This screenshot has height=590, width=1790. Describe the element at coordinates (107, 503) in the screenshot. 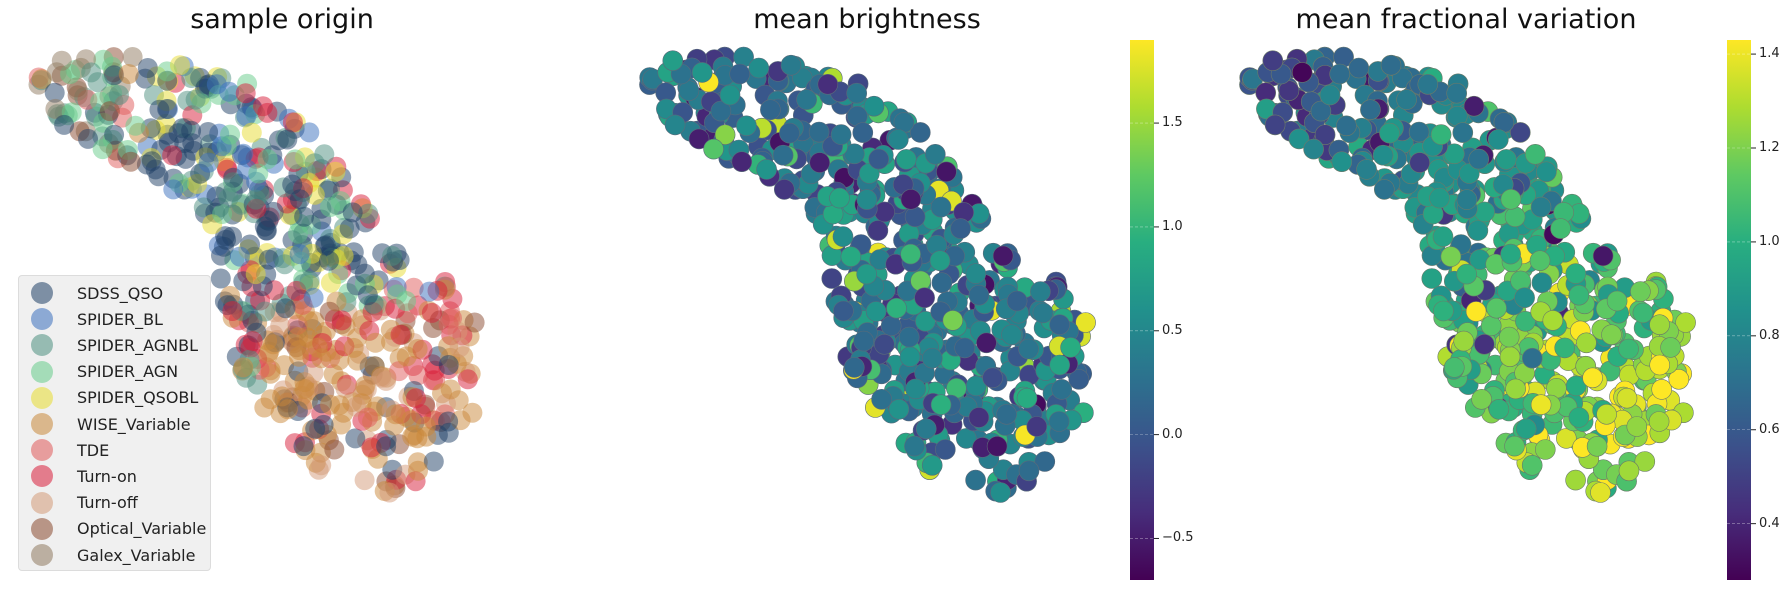

I see `legend-label: Turn-off` at that location.